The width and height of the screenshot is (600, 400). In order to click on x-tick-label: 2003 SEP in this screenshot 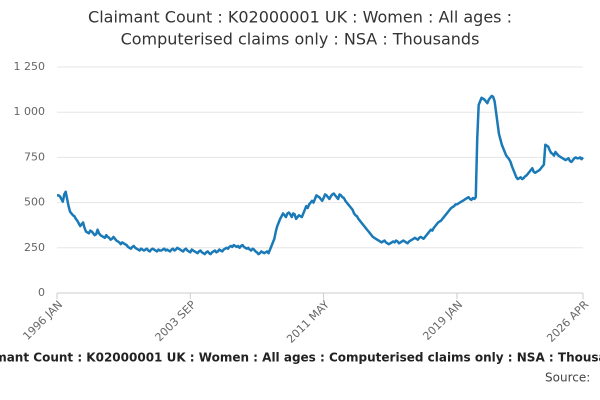, I will do `click(176, 321)`.